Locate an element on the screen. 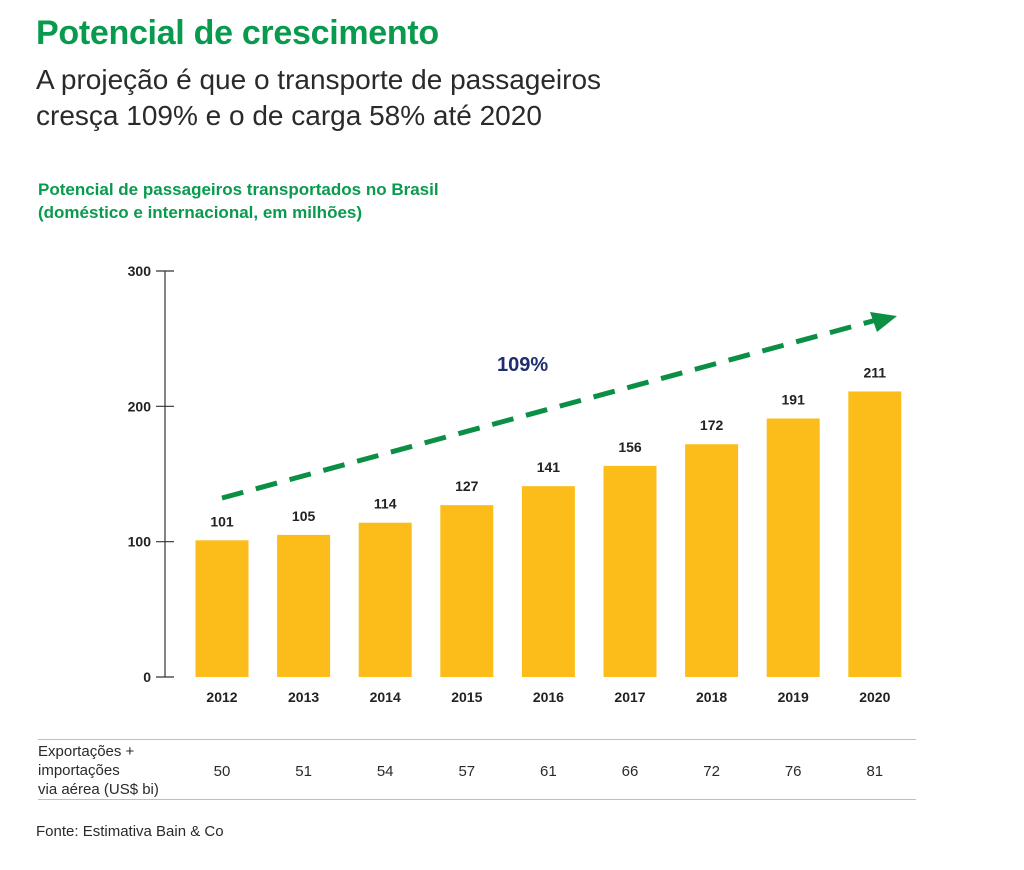 Image resolution: width=1024 pixels, height=870 pixels. bar-2019 is located at coordinates (793, 547).